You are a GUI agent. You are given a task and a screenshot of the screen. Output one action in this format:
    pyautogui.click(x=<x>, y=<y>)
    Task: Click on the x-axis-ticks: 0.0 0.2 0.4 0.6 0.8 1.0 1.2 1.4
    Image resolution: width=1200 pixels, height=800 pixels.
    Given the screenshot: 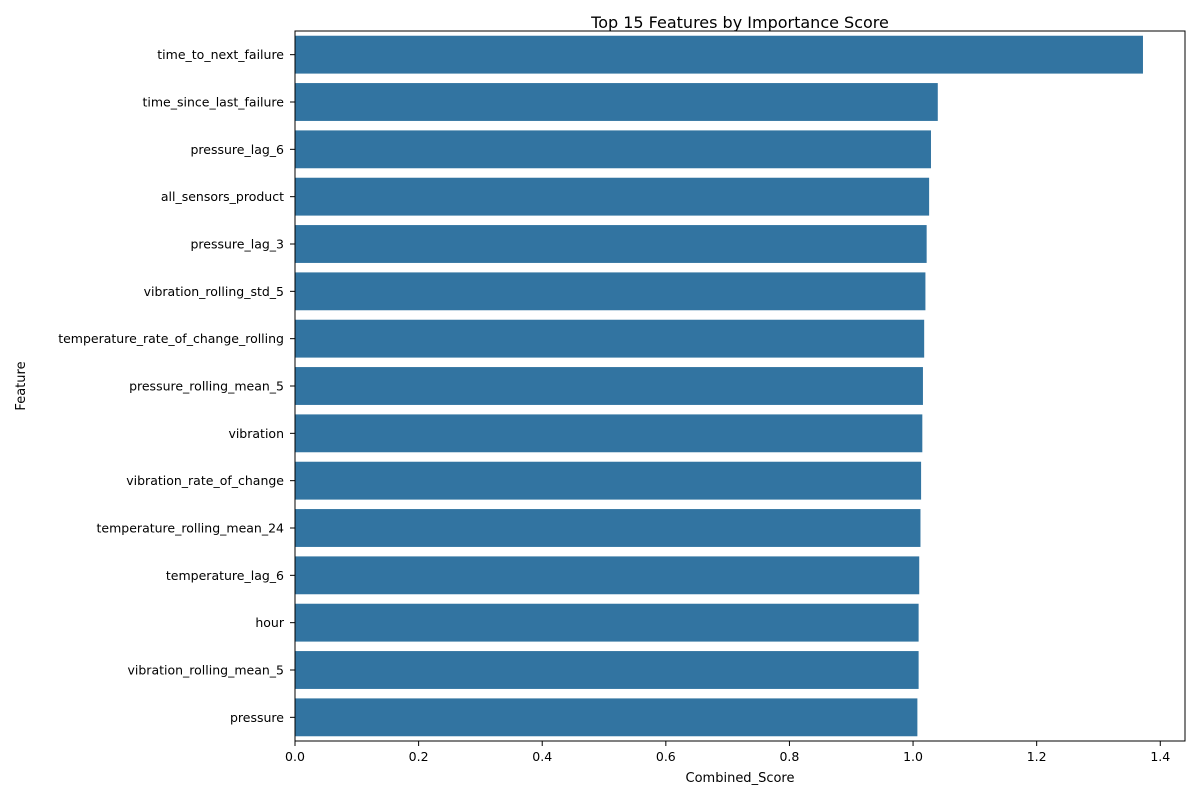 What is the action you would take?
    pyautogui.click(x=727, y=752)
    